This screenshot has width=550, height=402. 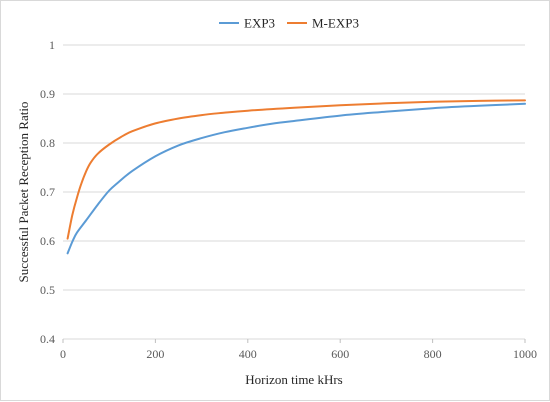 I want to click on y-tick-label: 0.9, so click(x=47, y=94).